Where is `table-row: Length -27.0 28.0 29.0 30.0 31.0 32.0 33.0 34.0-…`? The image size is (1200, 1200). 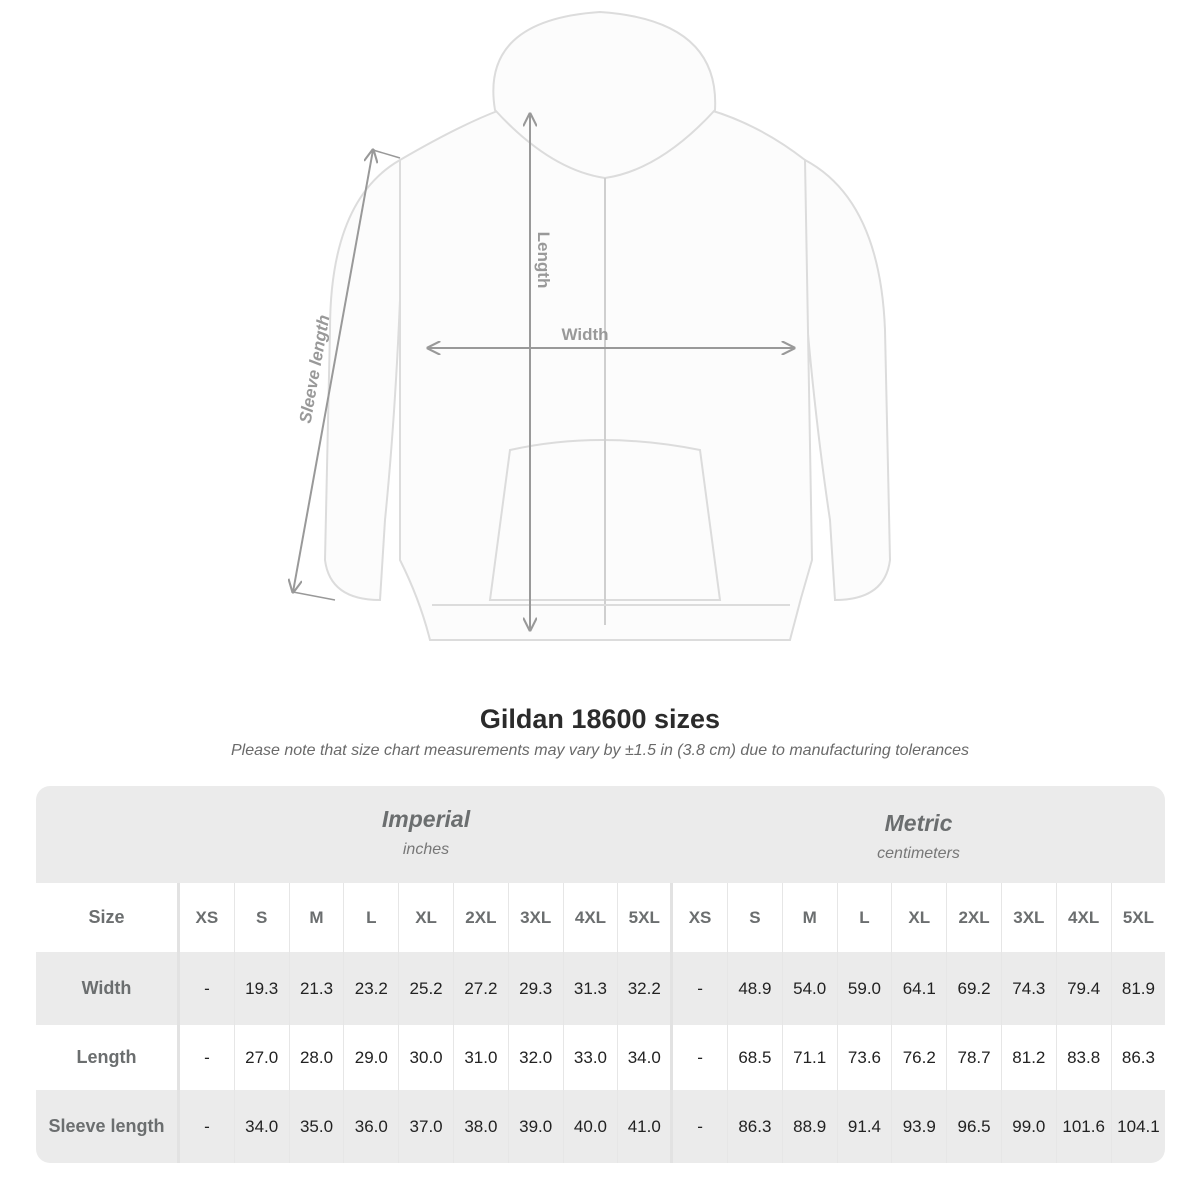
table-row: Length -27.0 28.0 29.0 30.0 31.0 32.0 33.0 34.0-… is located at coordinates (600, 1057).